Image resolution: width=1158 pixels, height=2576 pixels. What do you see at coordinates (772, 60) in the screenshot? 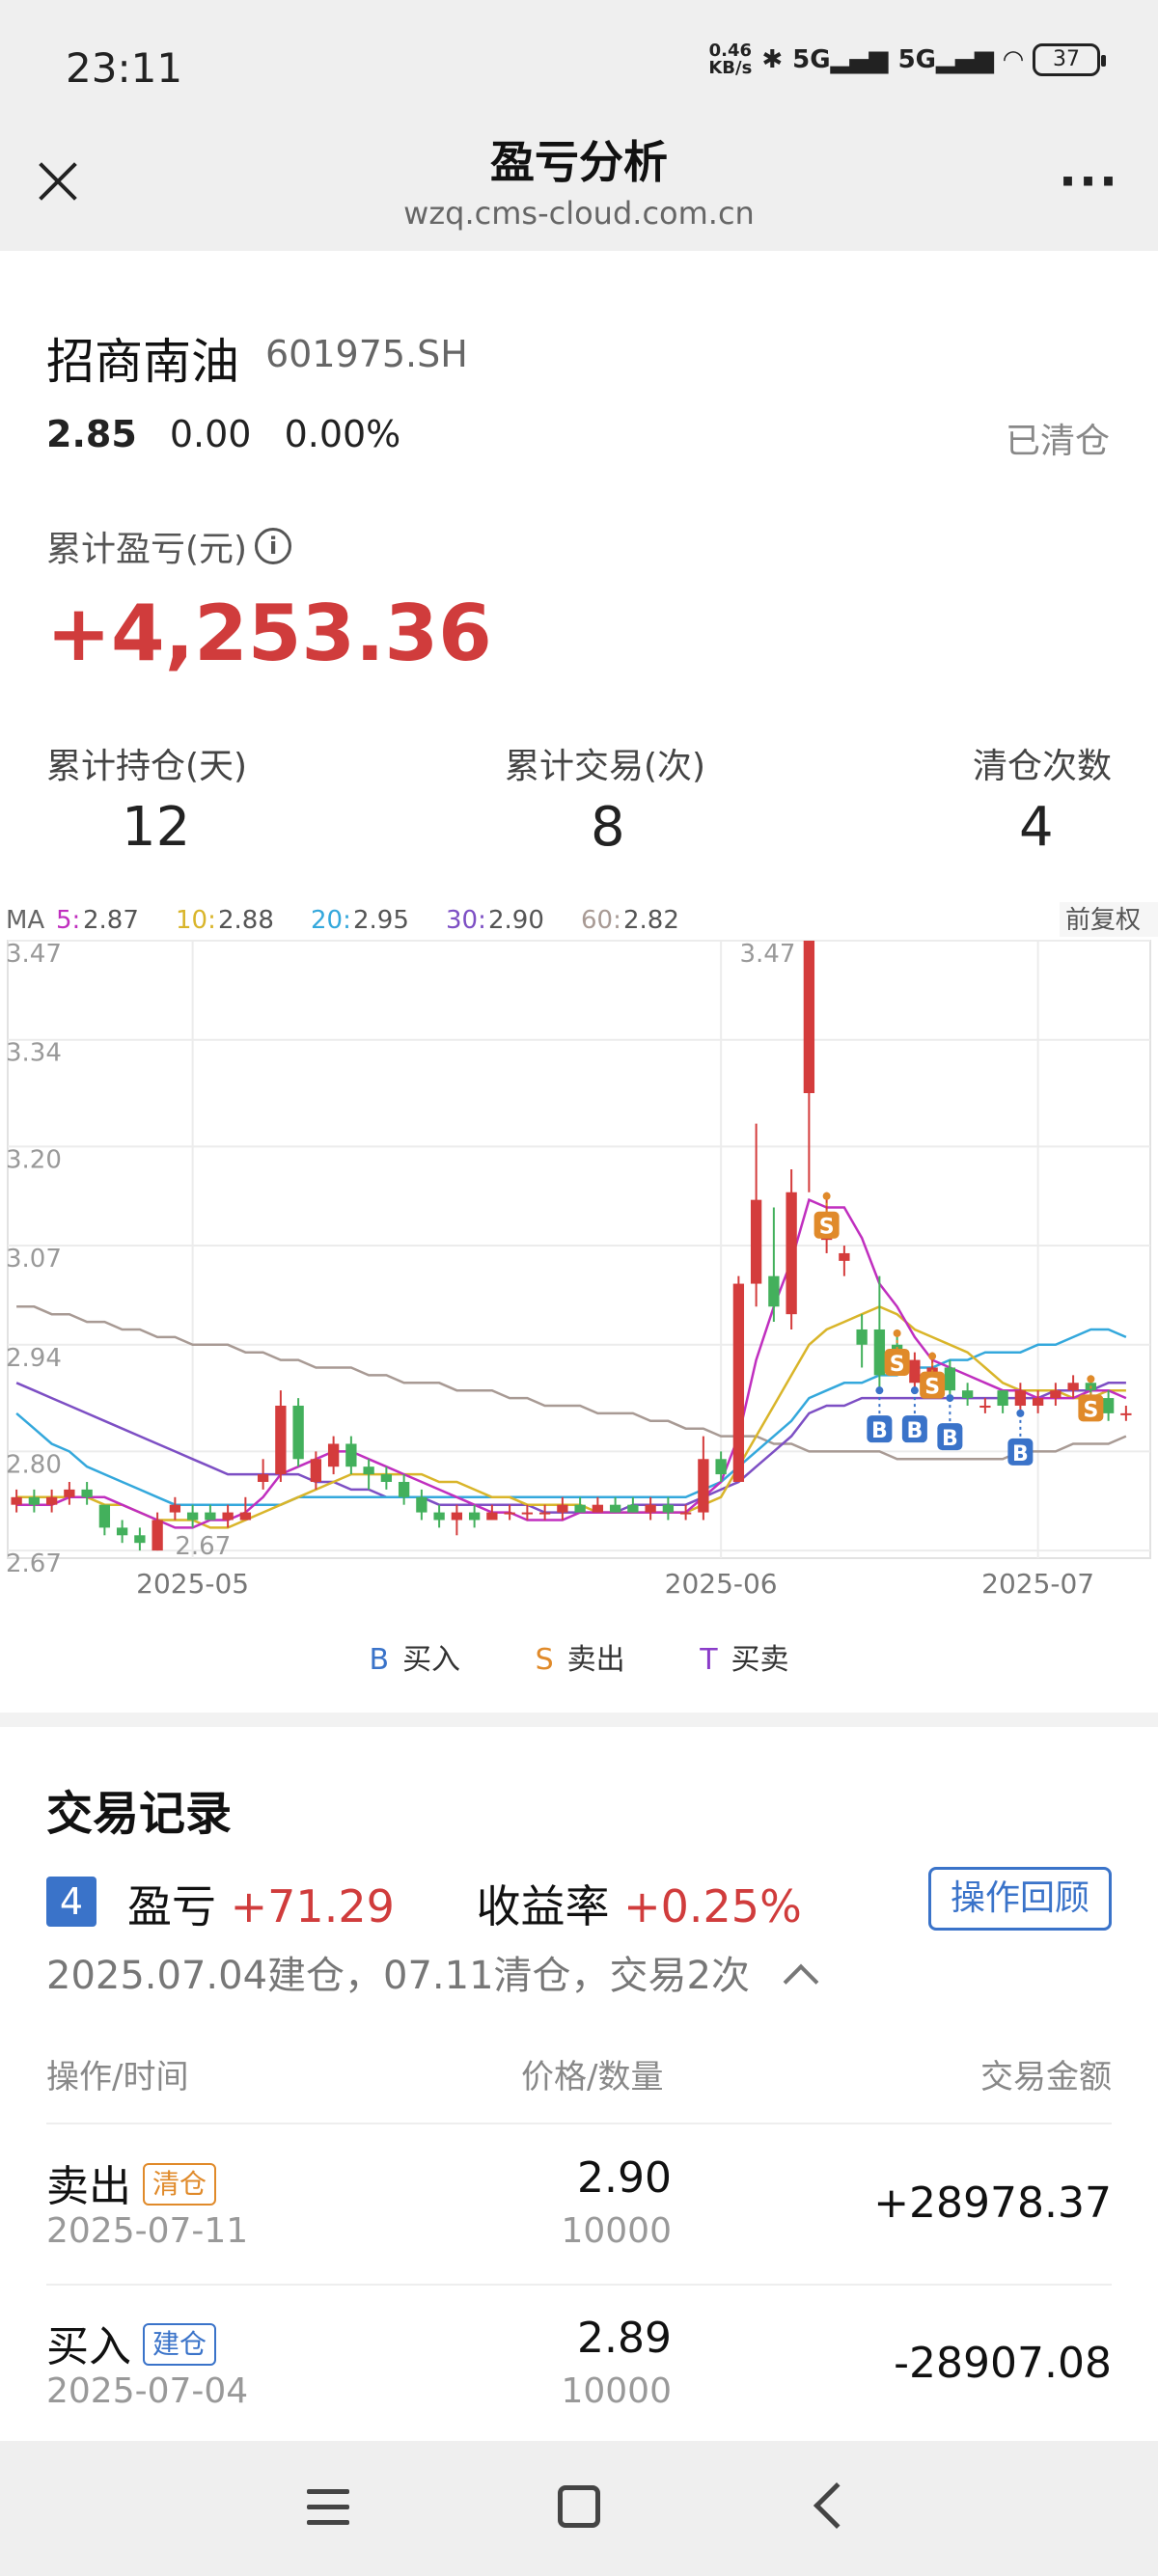
I see `bluetooth-icon: ✱` at bounding box center [772, 60].